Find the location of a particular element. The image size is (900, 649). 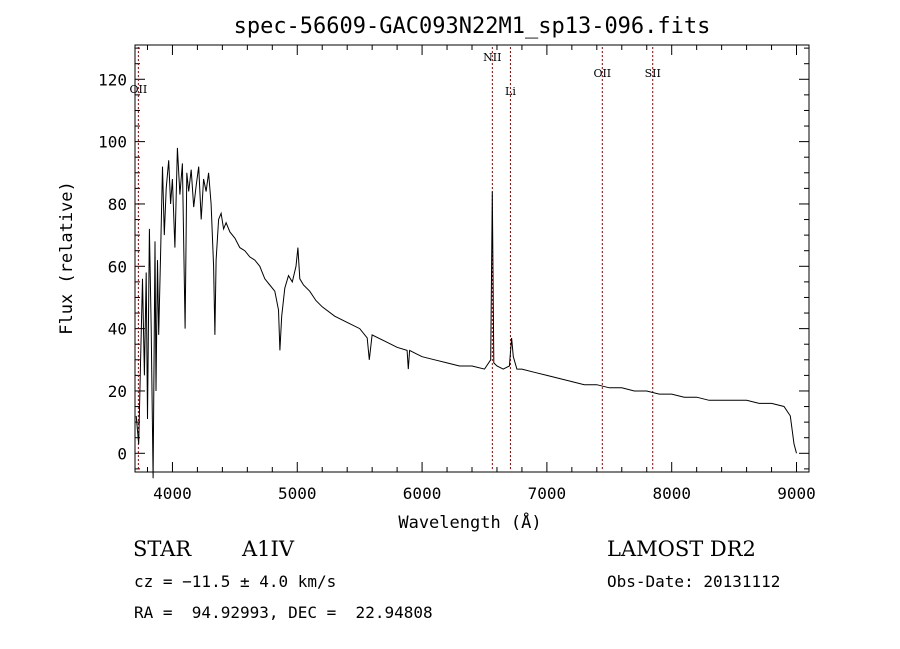

y-tick-label: 120 is located at coordinates (112, 79).